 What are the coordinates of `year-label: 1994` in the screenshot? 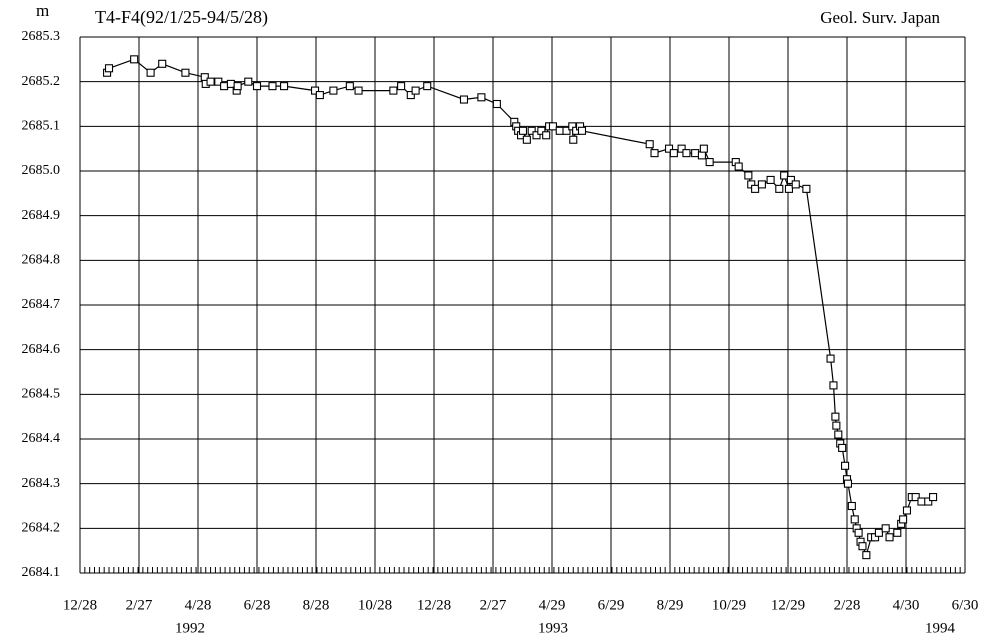 It's located at (940, 628).